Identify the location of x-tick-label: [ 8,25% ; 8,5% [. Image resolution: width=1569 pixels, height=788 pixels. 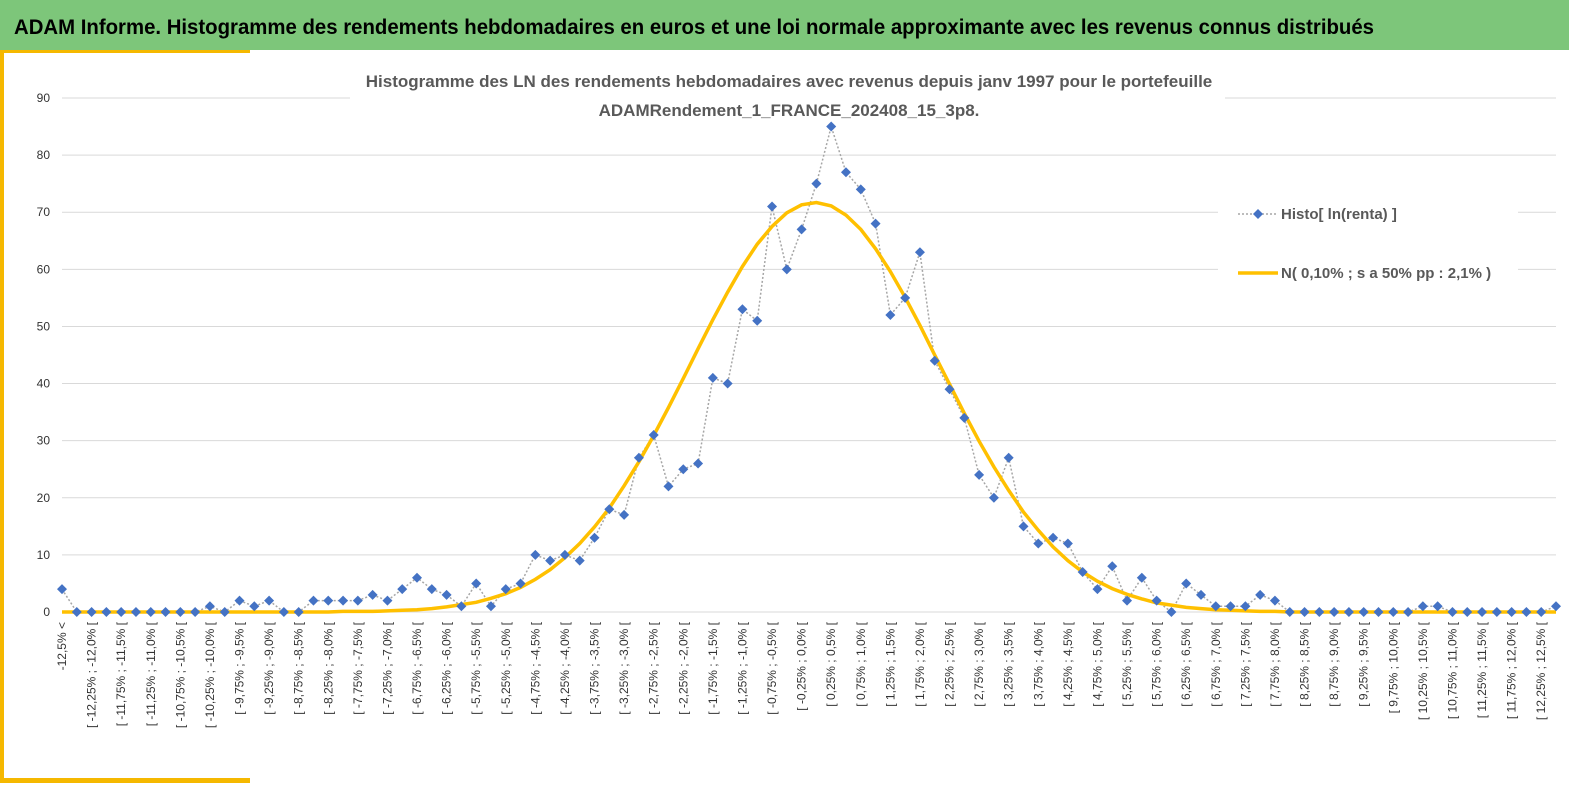
(1305, 663).